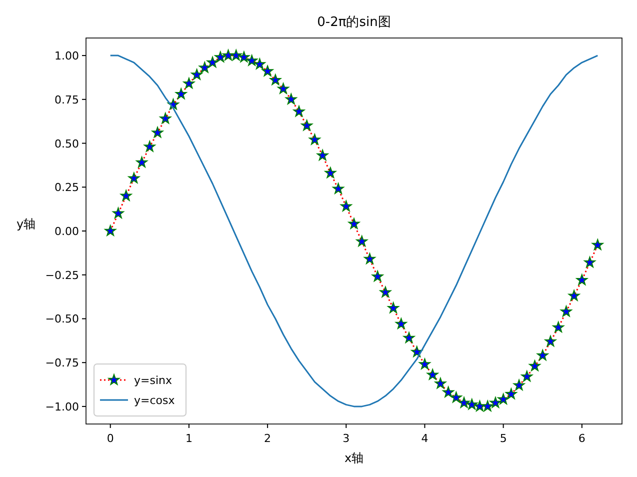  Describe the element at coordinates (155, 400) in the screenshot. I see `legend-label: y=cosx` at that location.